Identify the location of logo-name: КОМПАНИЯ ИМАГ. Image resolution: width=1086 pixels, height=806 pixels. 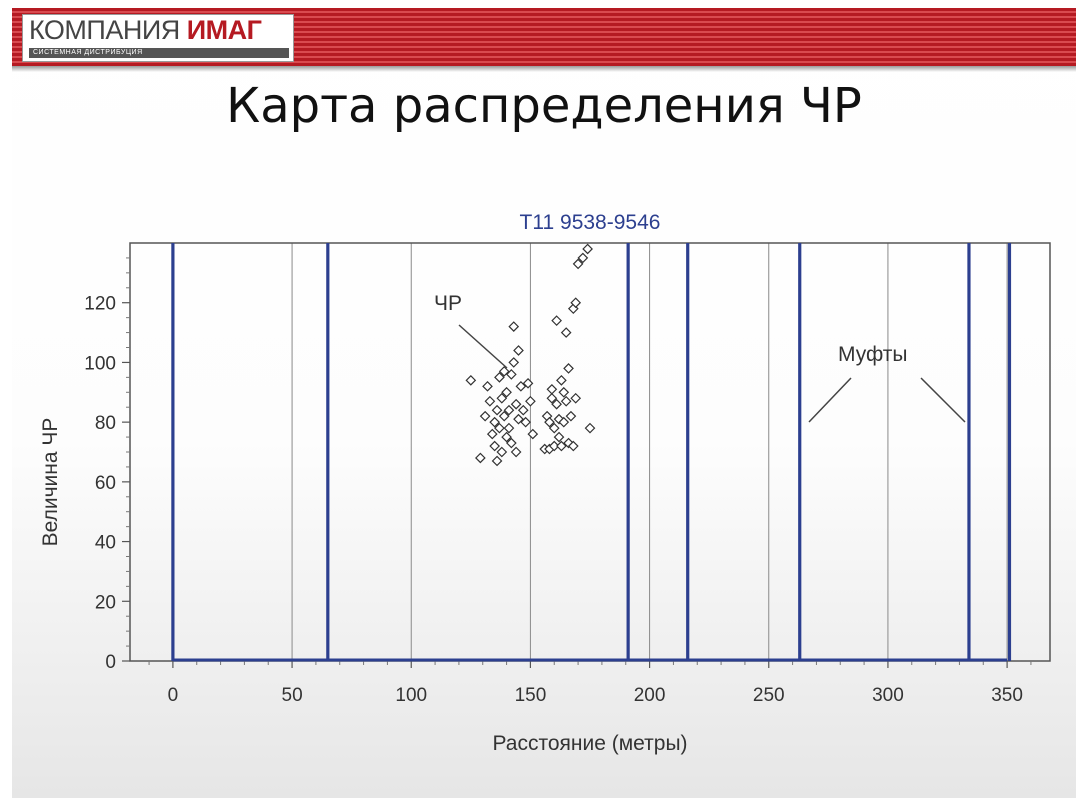
(145, 30).